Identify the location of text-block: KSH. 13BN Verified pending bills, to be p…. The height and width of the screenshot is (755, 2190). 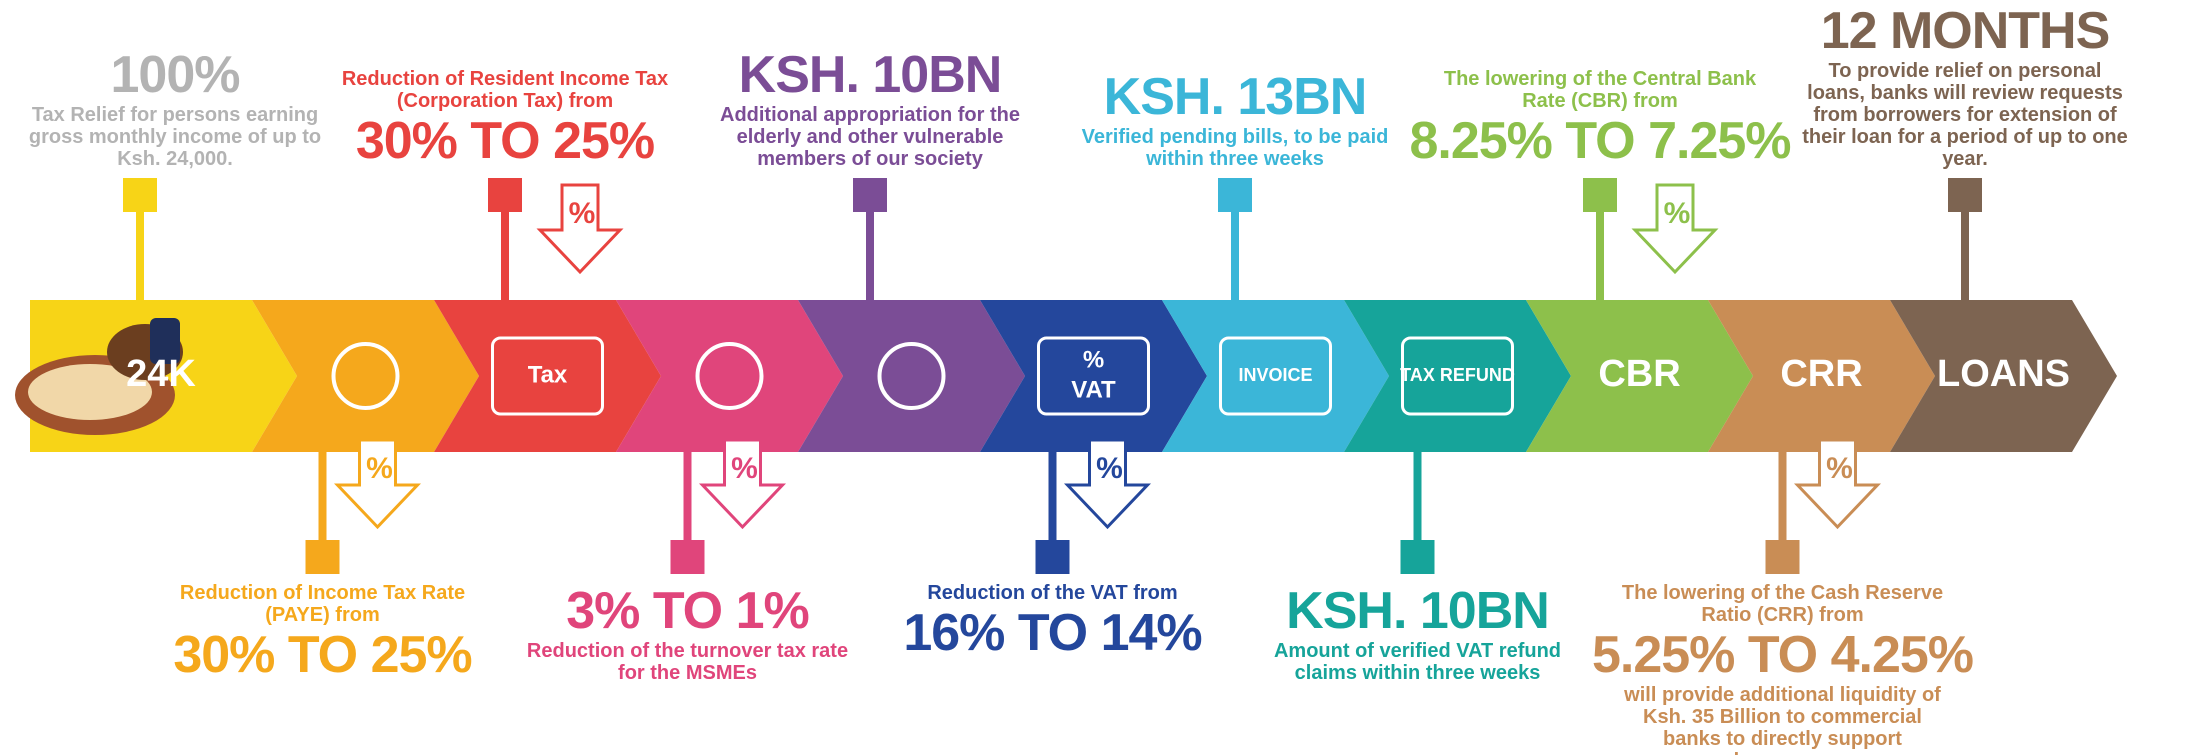
(1235, 119).